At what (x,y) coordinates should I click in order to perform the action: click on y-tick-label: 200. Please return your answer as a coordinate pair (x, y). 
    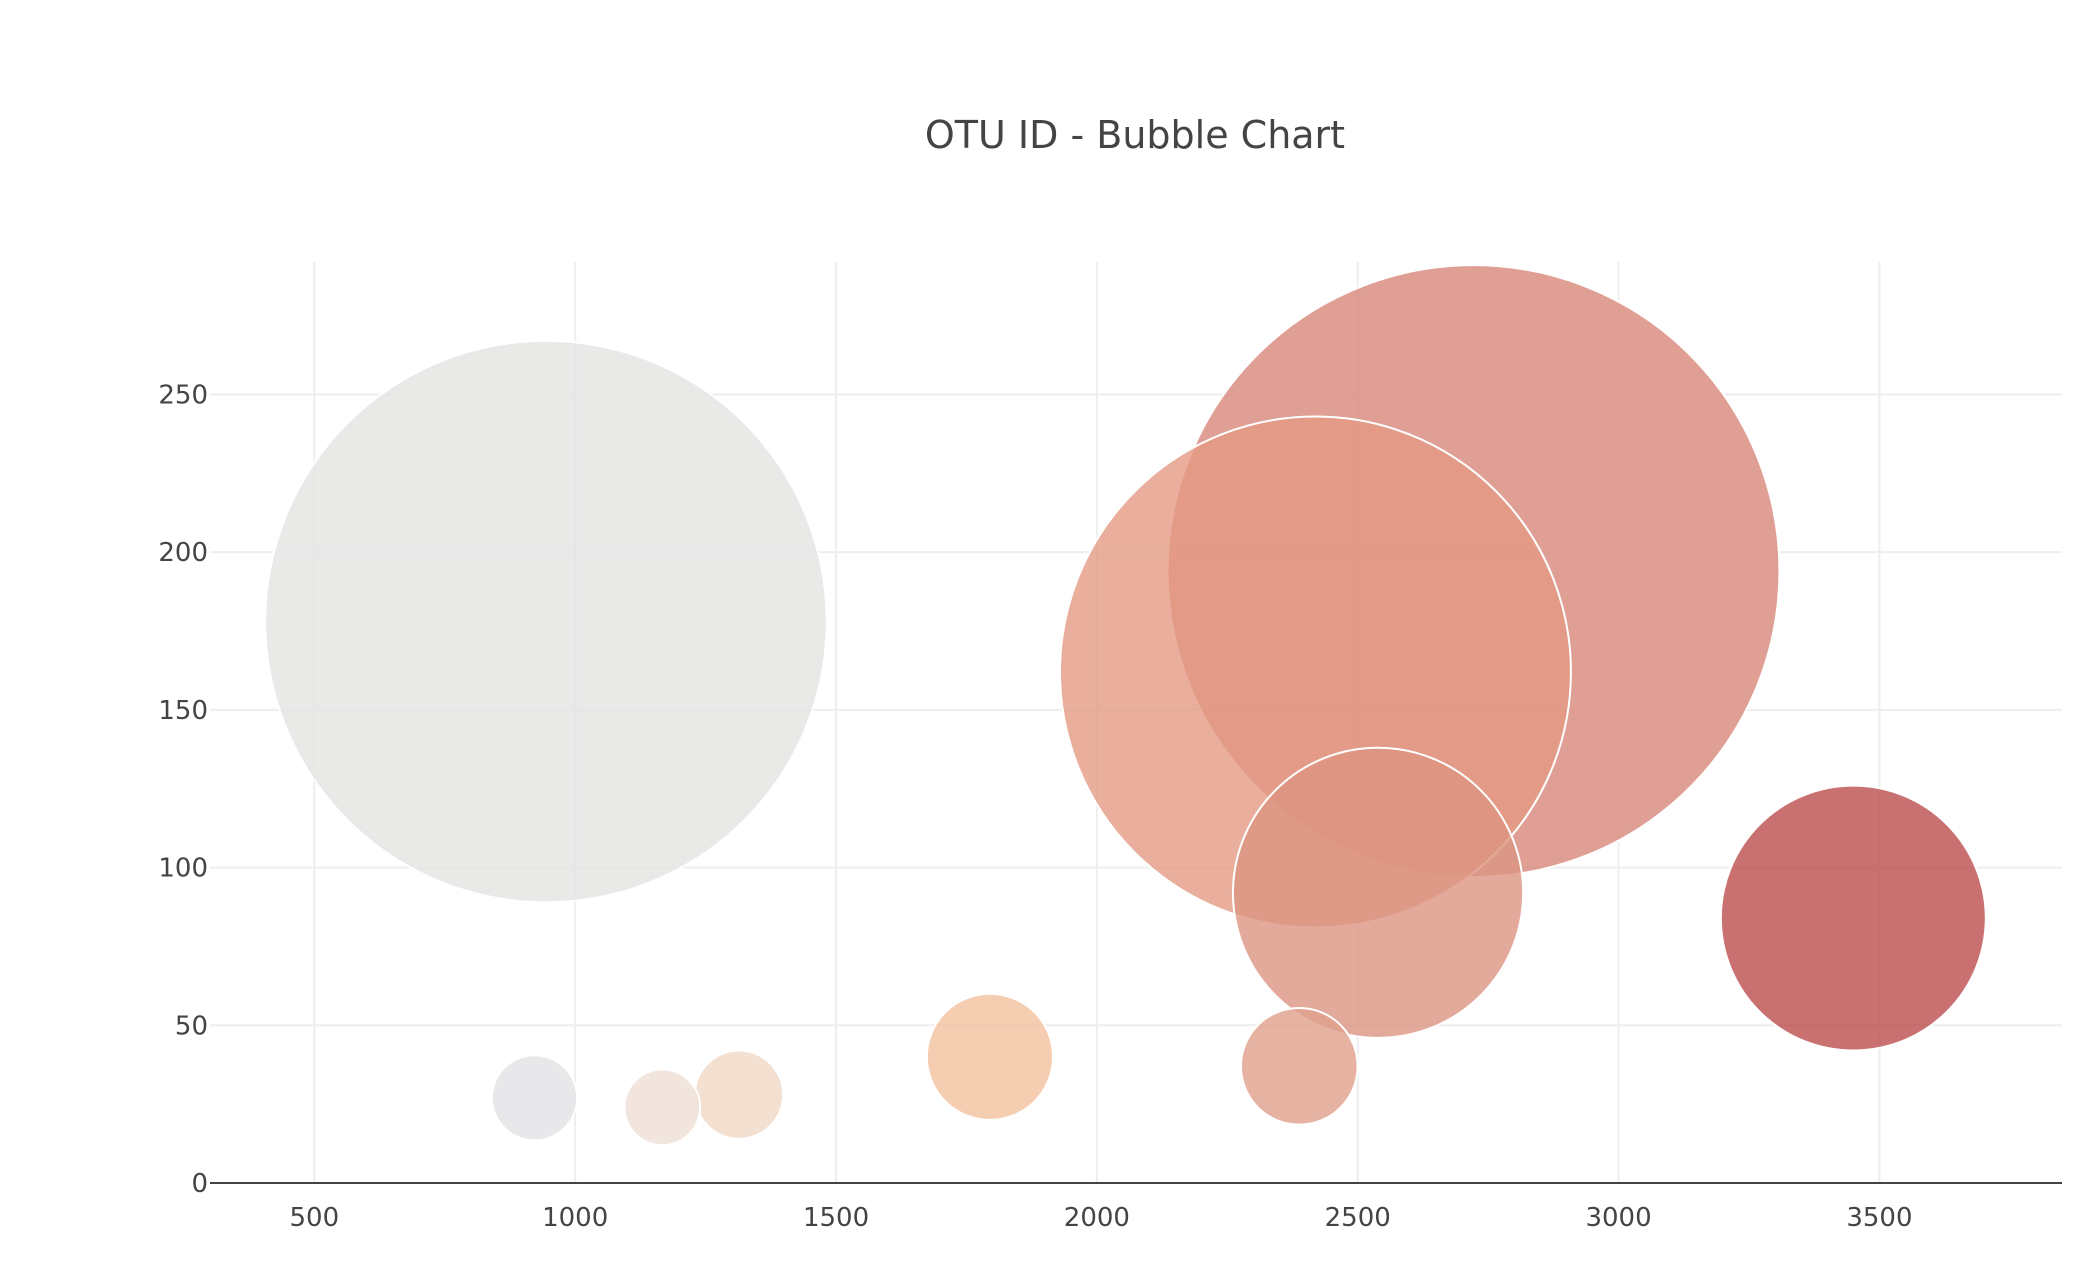
    Looking at the image, I should click on (183, 553).